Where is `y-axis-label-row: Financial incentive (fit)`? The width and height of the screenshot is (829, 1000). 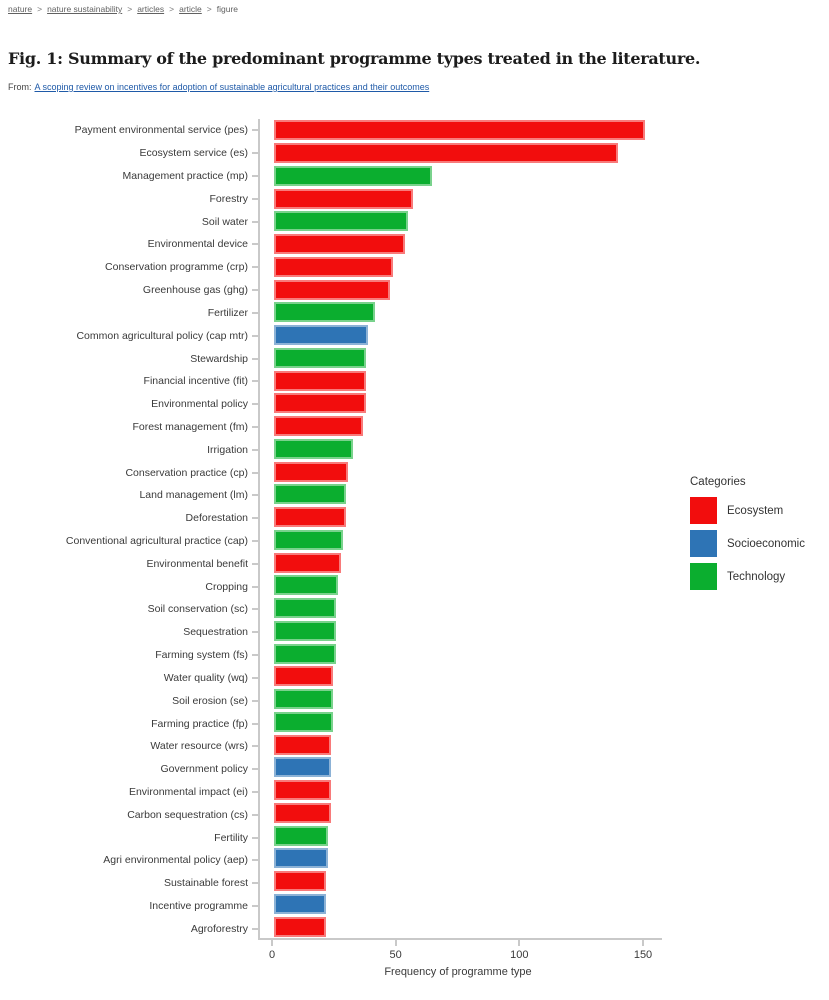
y-axis-label-row: Financial incentive (fit) is located at coordinates (129, 381).